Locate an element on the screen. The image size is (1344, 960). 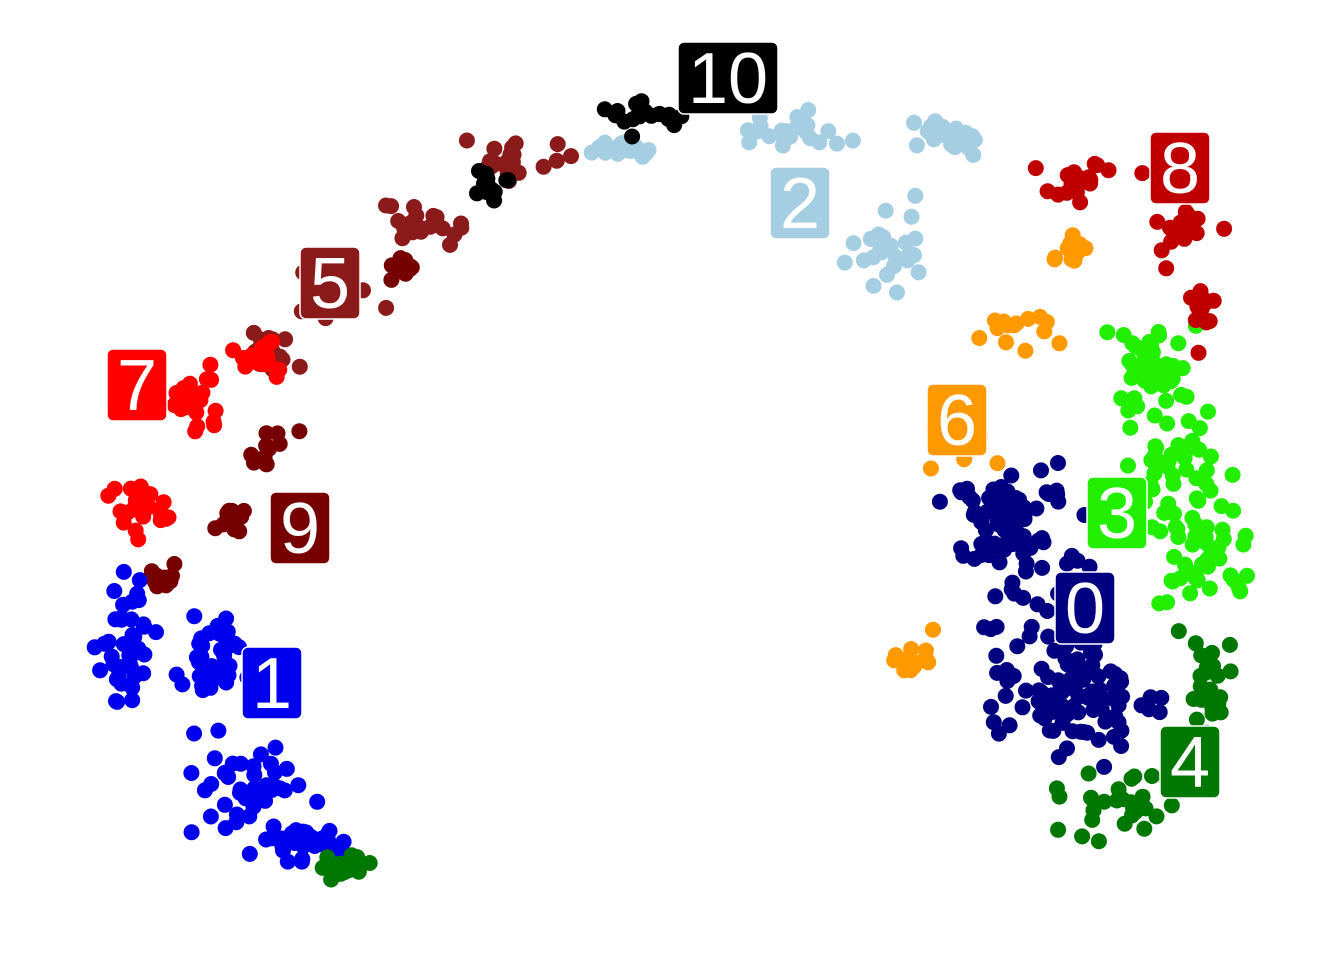
cluster-label-10: 10 is located at coordinates (728, 79).